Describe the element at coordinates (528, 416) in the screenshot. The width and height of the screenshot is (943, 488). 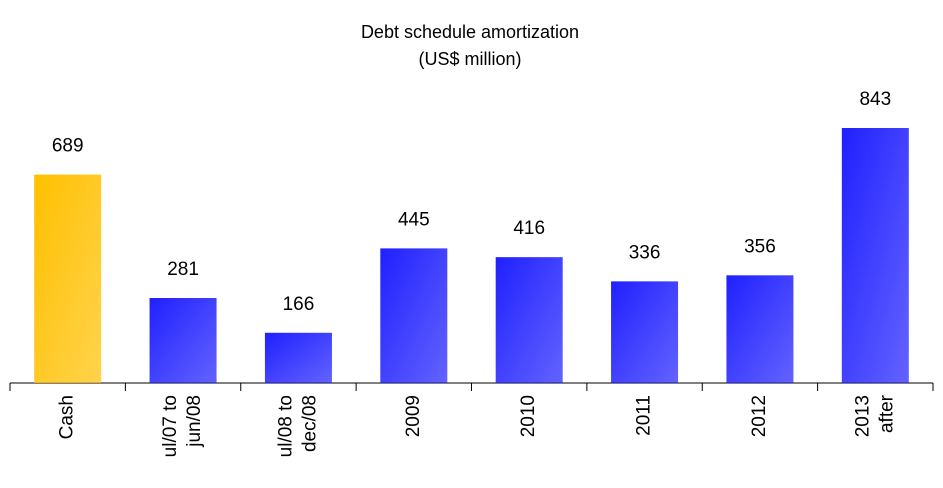
I see `x-tick-label: 2010` at that location.